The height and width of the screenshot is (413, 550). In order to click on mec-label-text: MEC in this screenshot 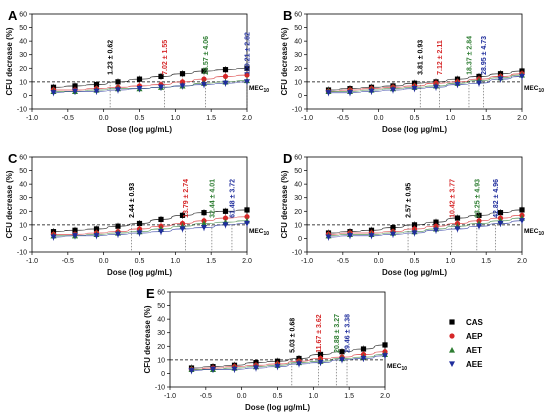, I will do `click(256, 88)`.